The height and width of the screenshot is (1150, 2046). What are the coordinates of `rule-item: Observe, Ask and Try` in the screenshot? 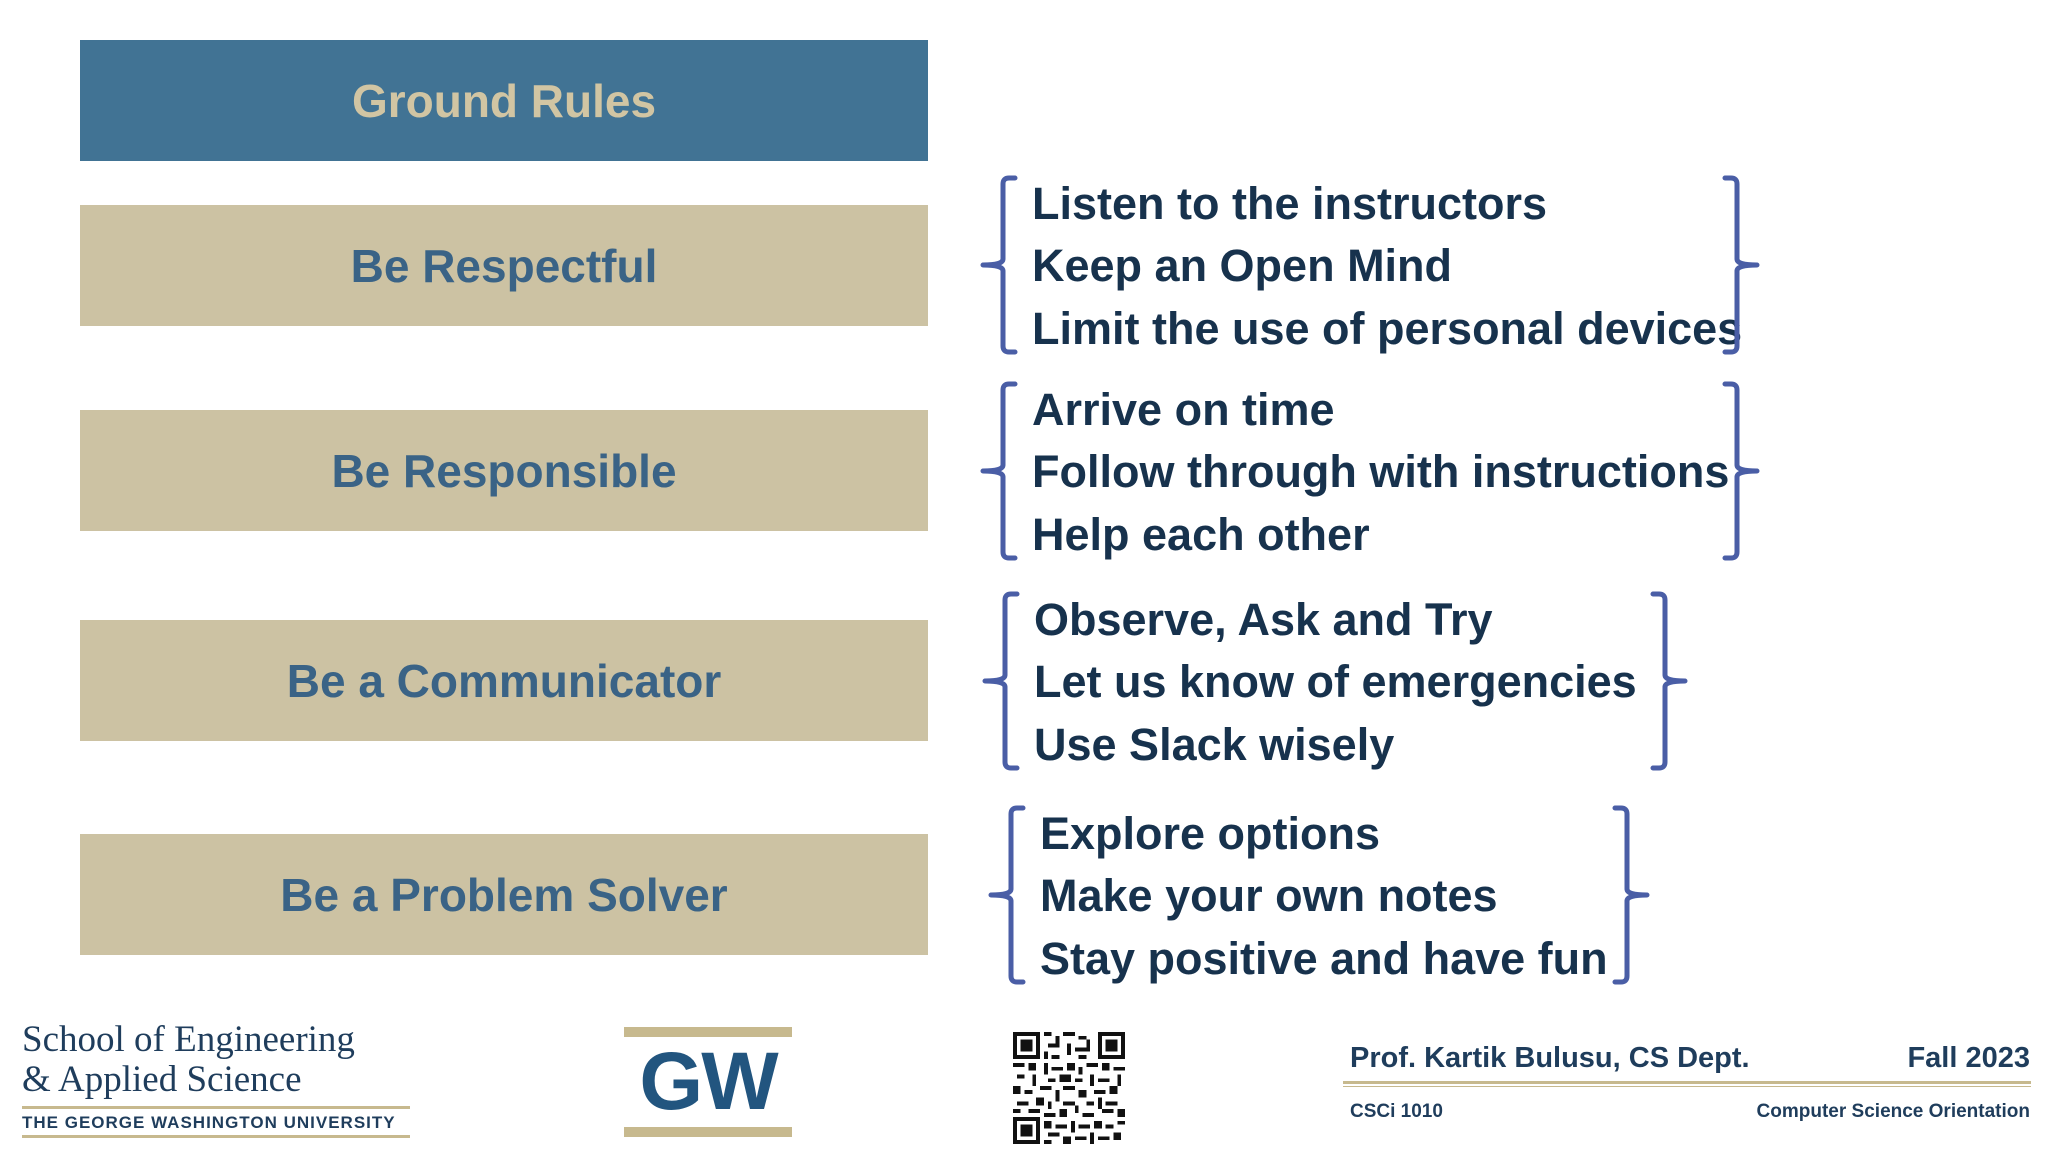 It's located at (1263, 619).